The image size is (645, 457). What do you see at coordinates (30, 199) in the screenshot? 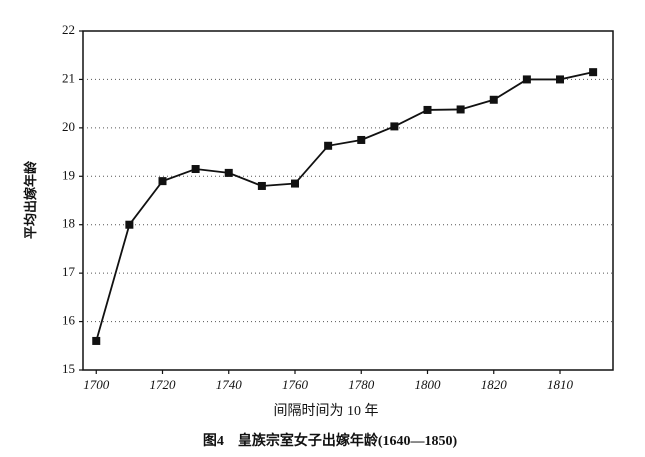
I see `y-axis-label: 平均出嫁年龄` at bounding box center [30, 199].